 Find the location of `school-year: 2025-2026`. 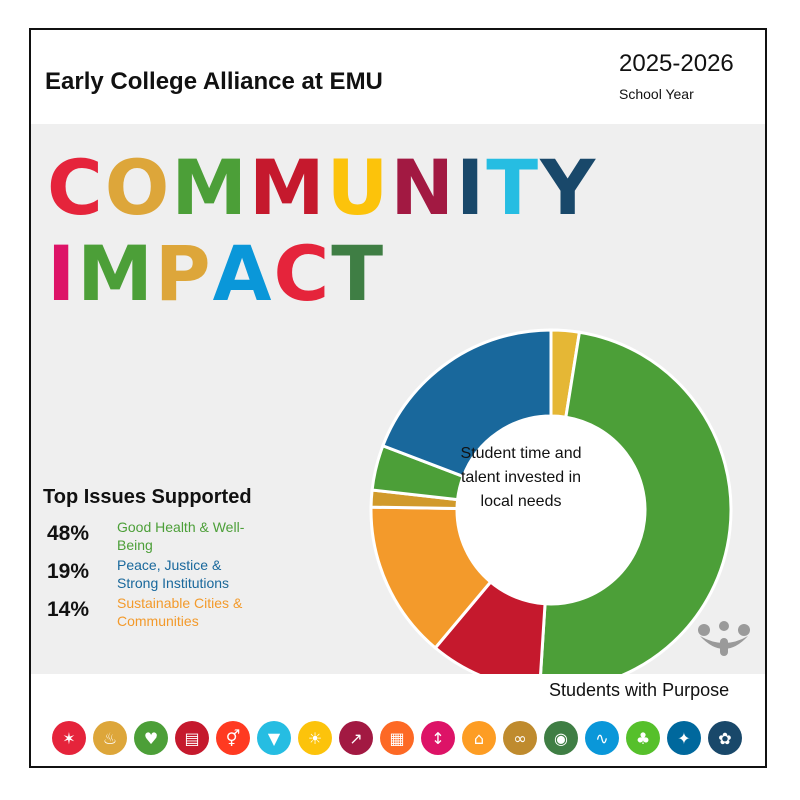

school-year: 2025-2026 is located at coordinates (676, 63).